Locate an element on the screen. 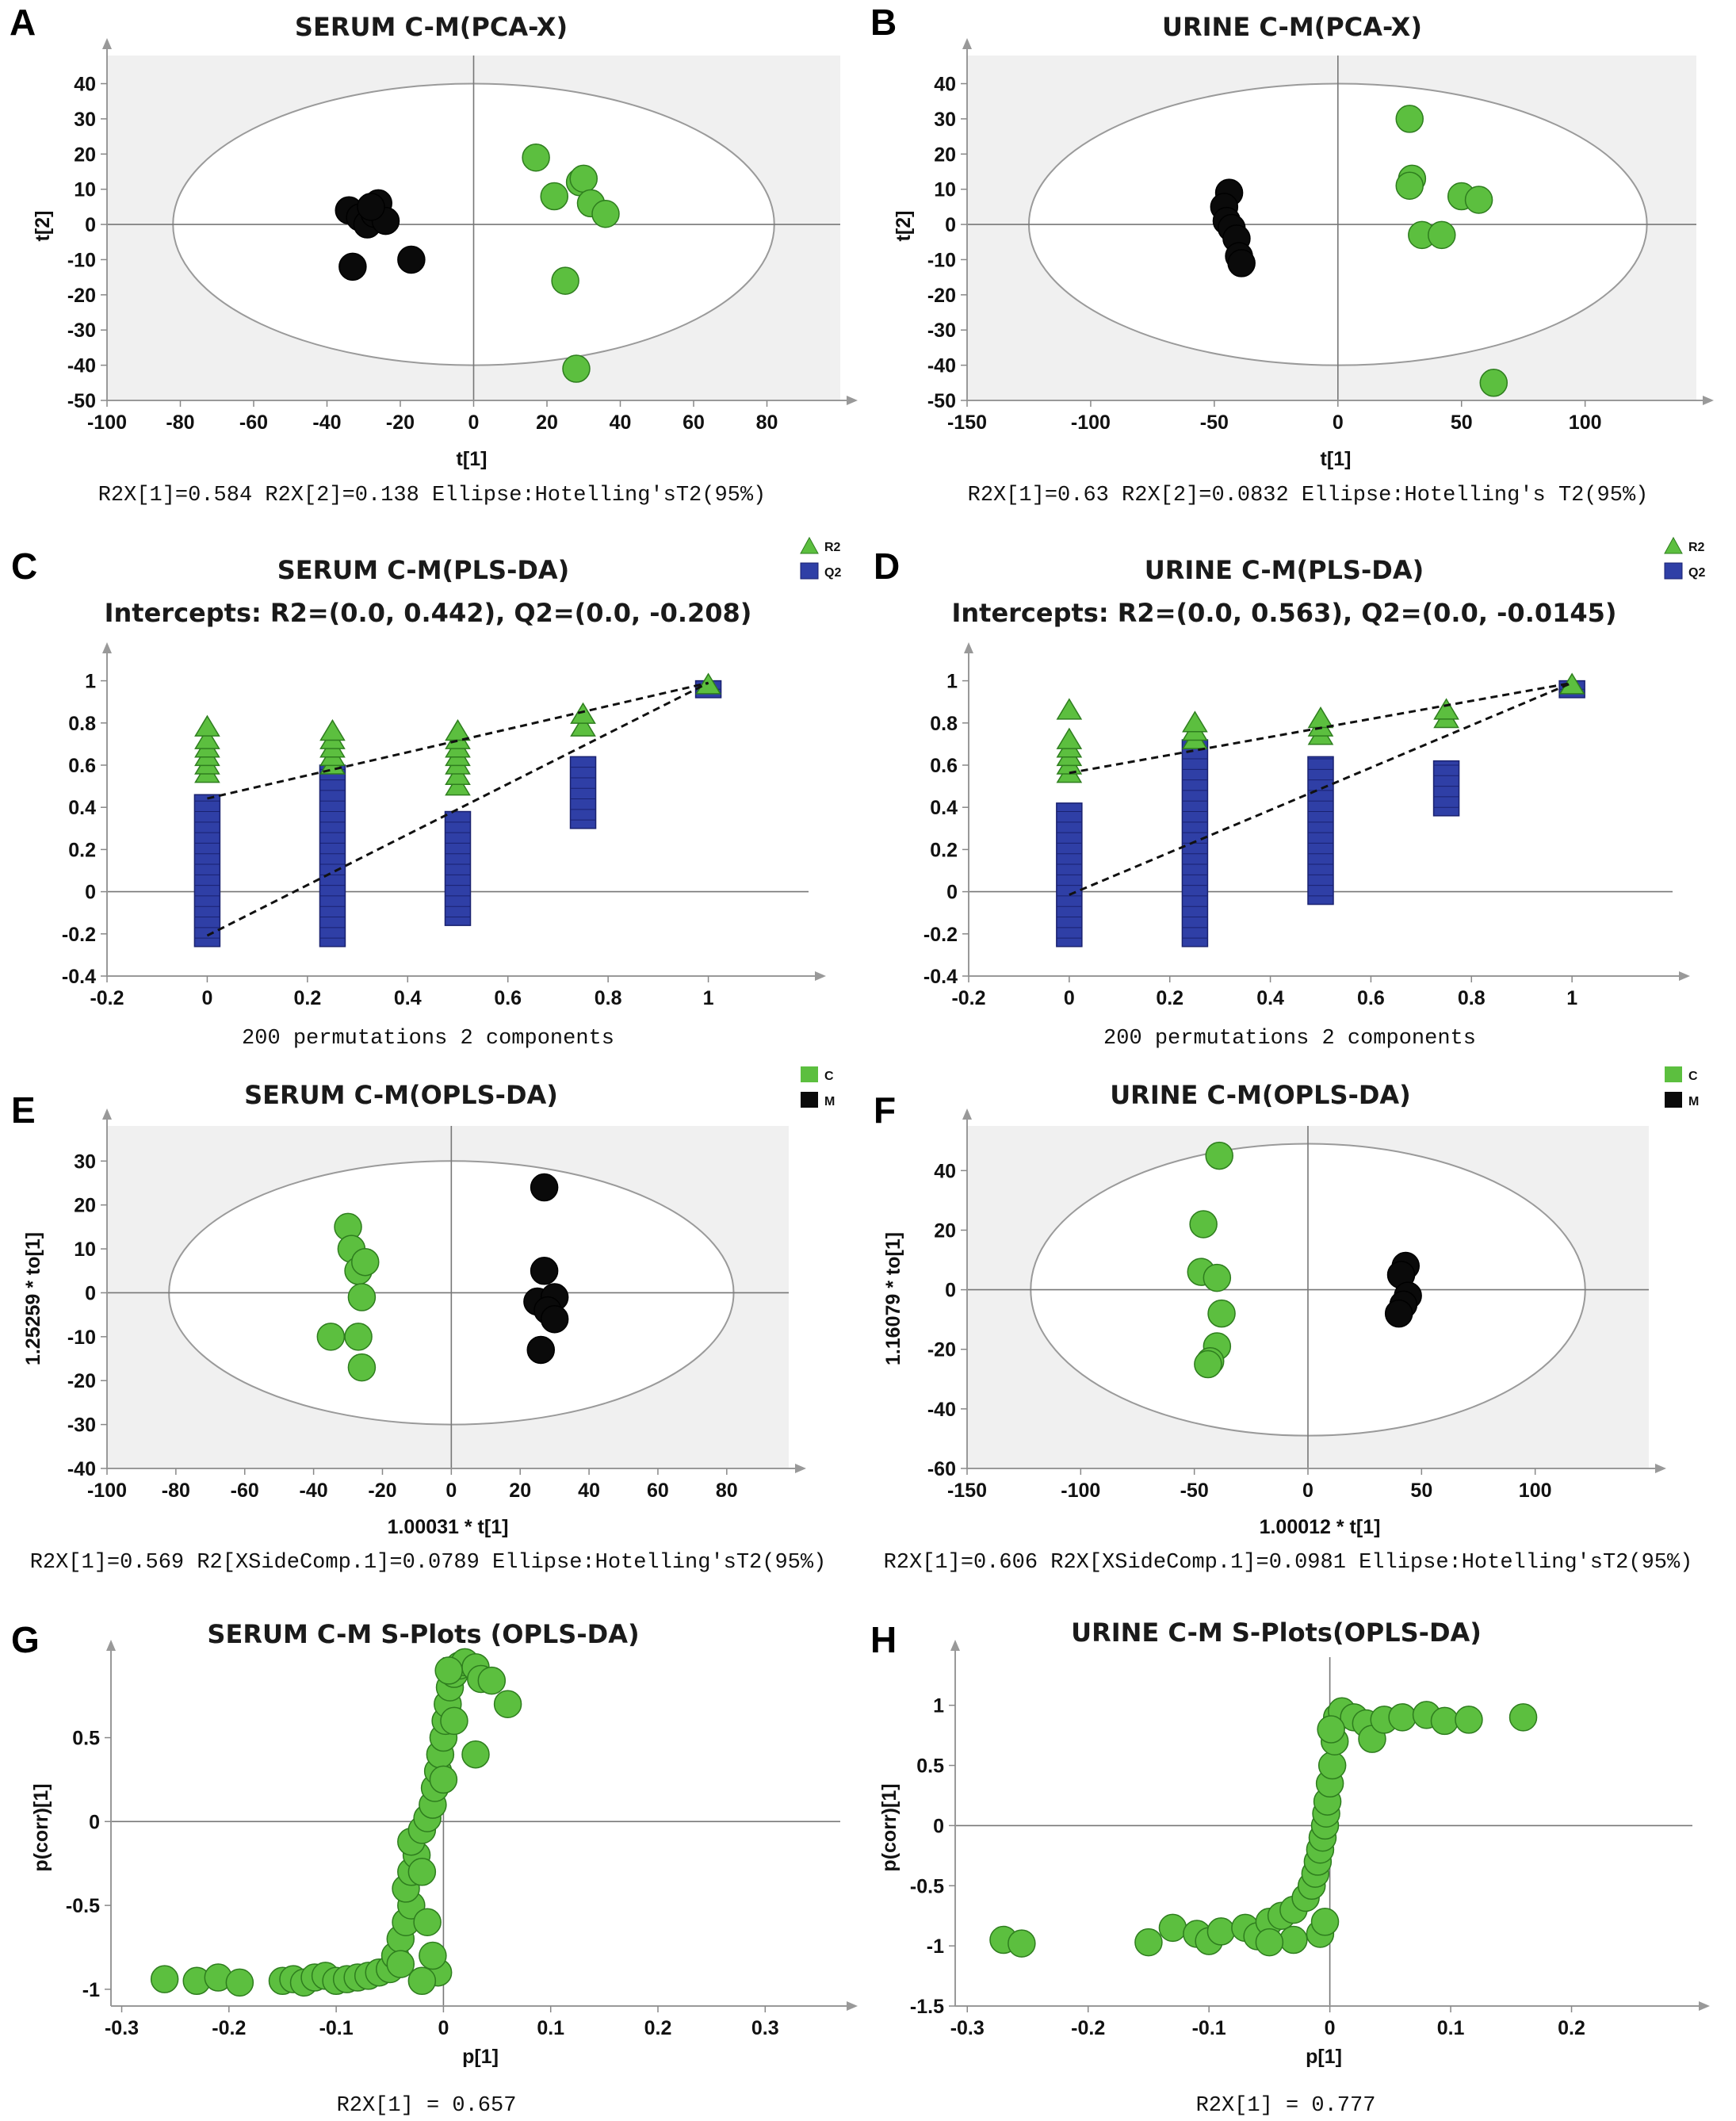  y-tick-label: 10 is located at coordinates (85, 190).